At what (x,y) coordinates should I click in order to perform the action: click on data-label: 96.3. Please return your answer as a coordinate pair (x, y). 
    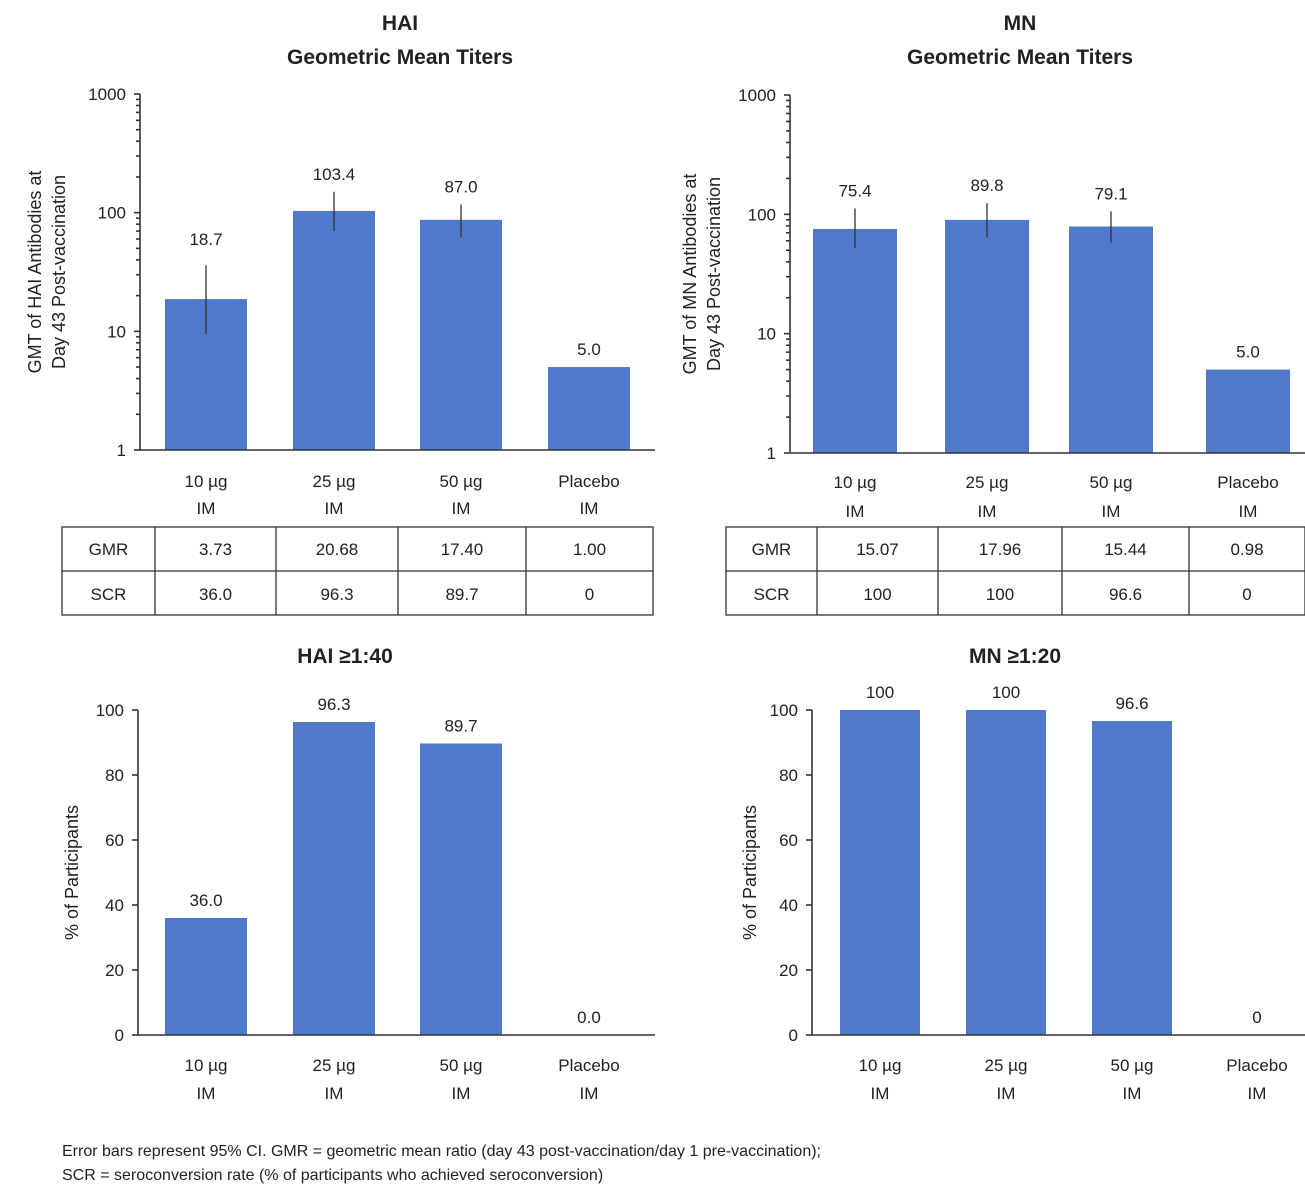
    Looking at the image, I should click on (333, 704).